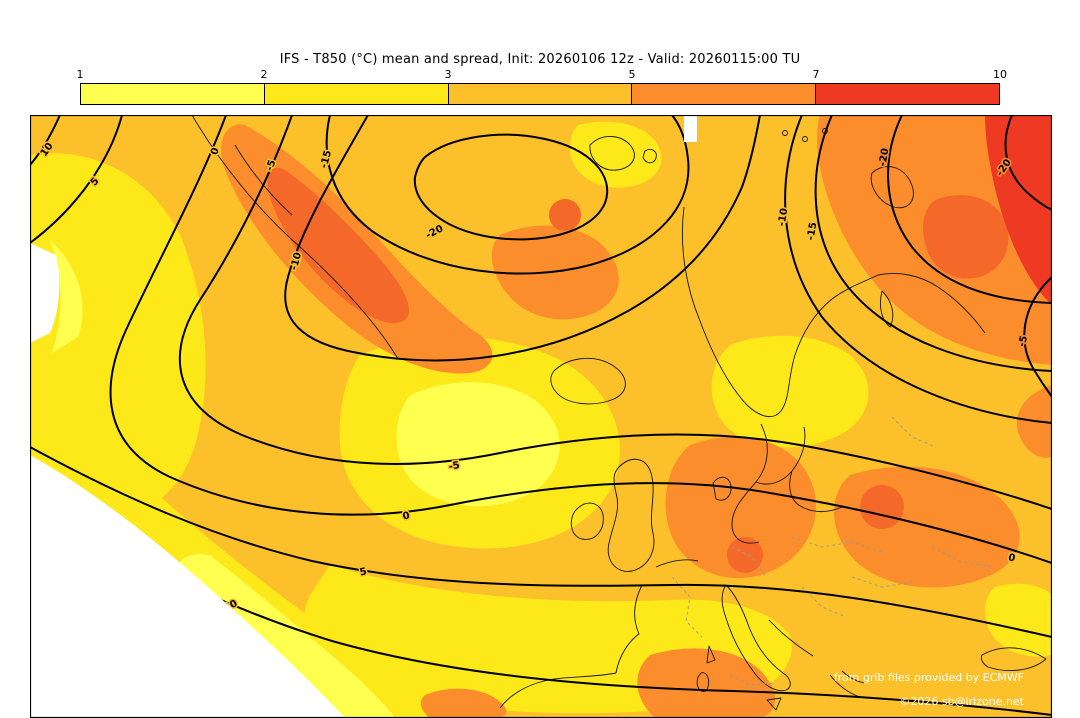  Describe the element at coordinates (264, 74) in the screenshot. I see `colorbar-tick-label: 2` at that location.